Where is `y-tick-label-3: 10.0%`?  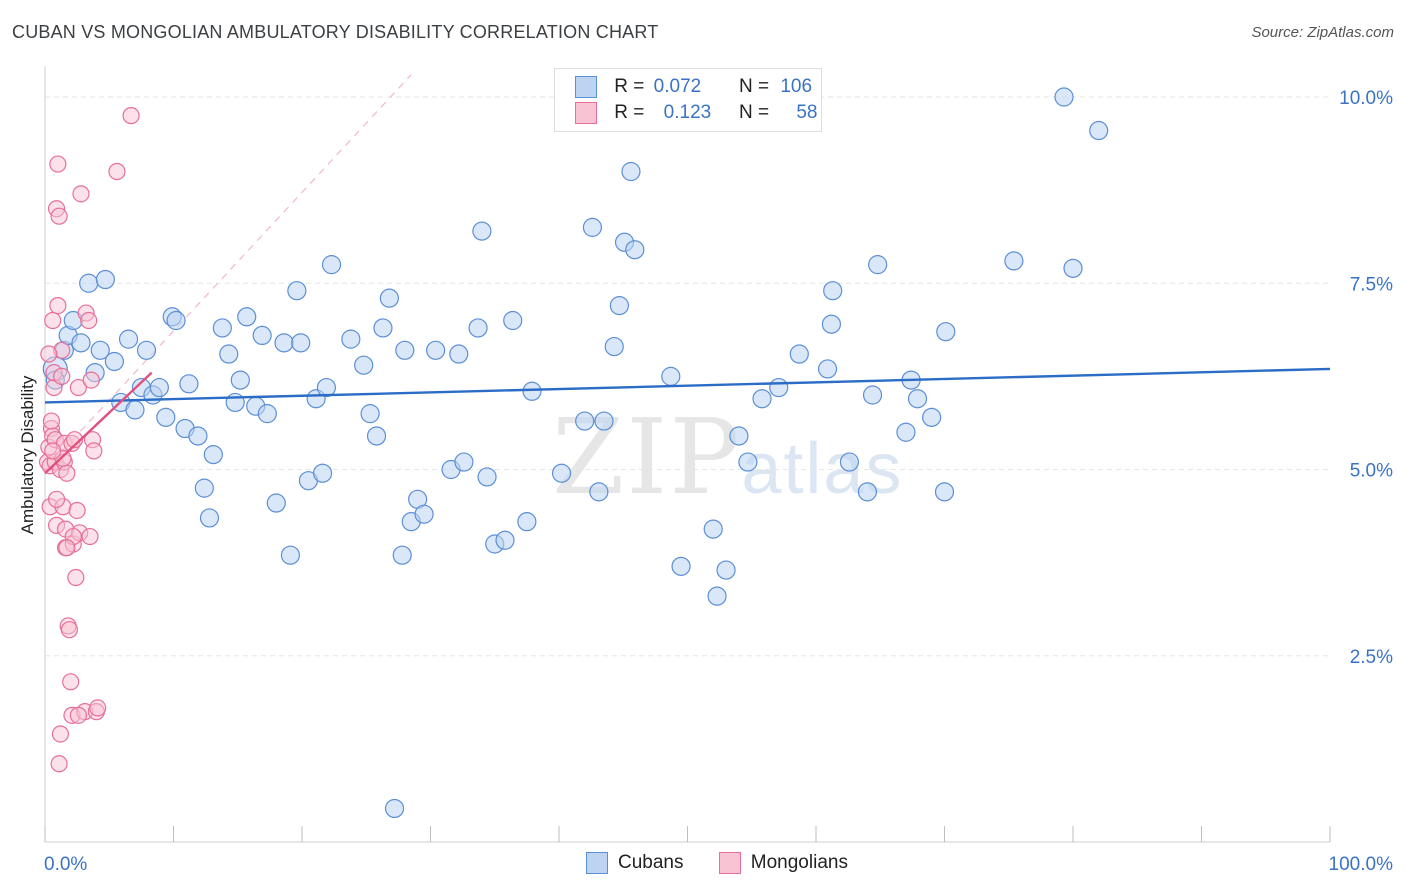
y-tick-label-3: 10.0% is located at coordinates (1366, 98).